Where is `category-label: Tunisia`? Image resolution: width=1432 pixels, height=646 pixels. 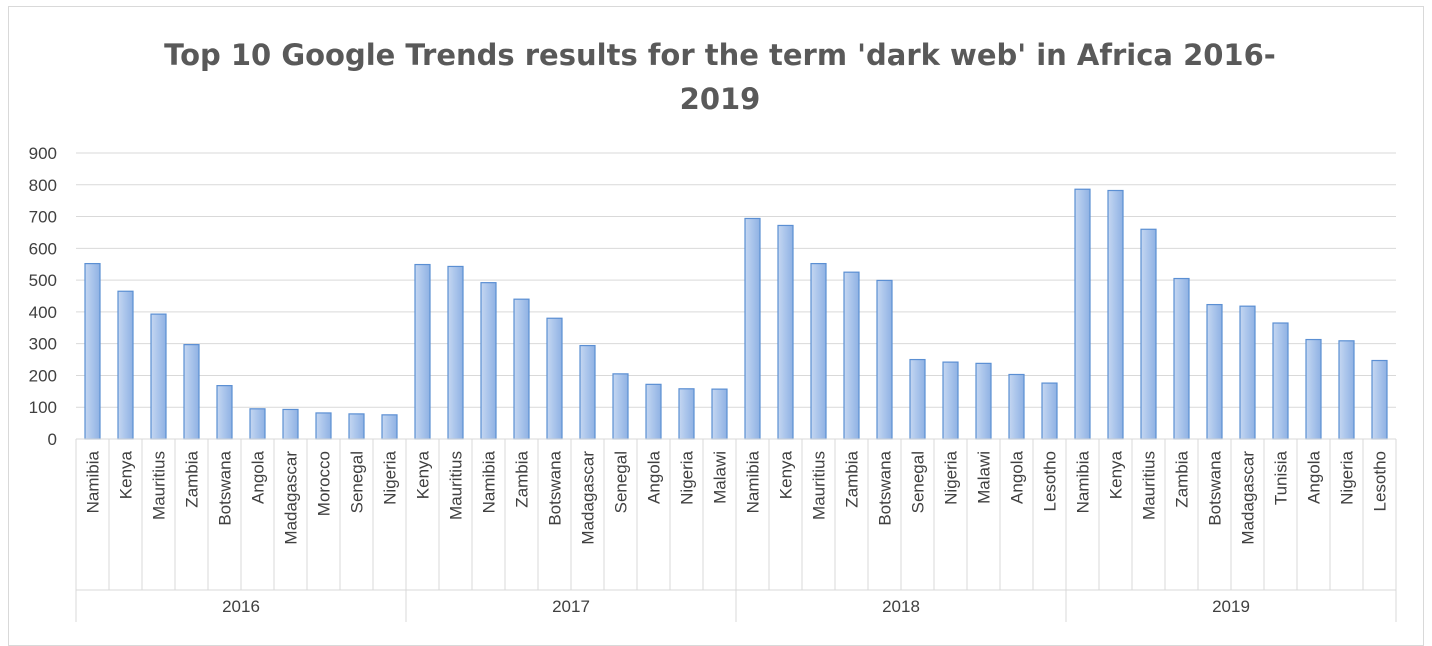 category-label: Tunisia is located at coordinates (1281, 477).